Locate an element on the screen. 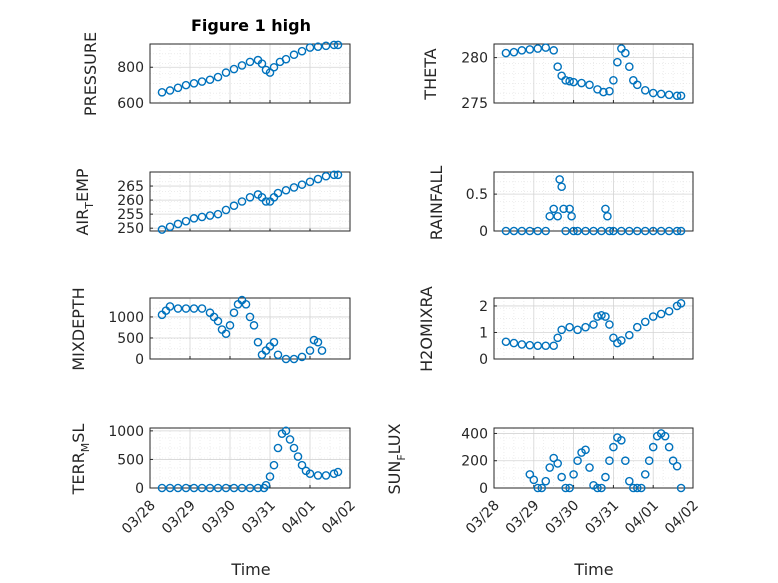 This screenshot has width=778, height=583. xlabel-left: Time is located at coordinates (250, 569).